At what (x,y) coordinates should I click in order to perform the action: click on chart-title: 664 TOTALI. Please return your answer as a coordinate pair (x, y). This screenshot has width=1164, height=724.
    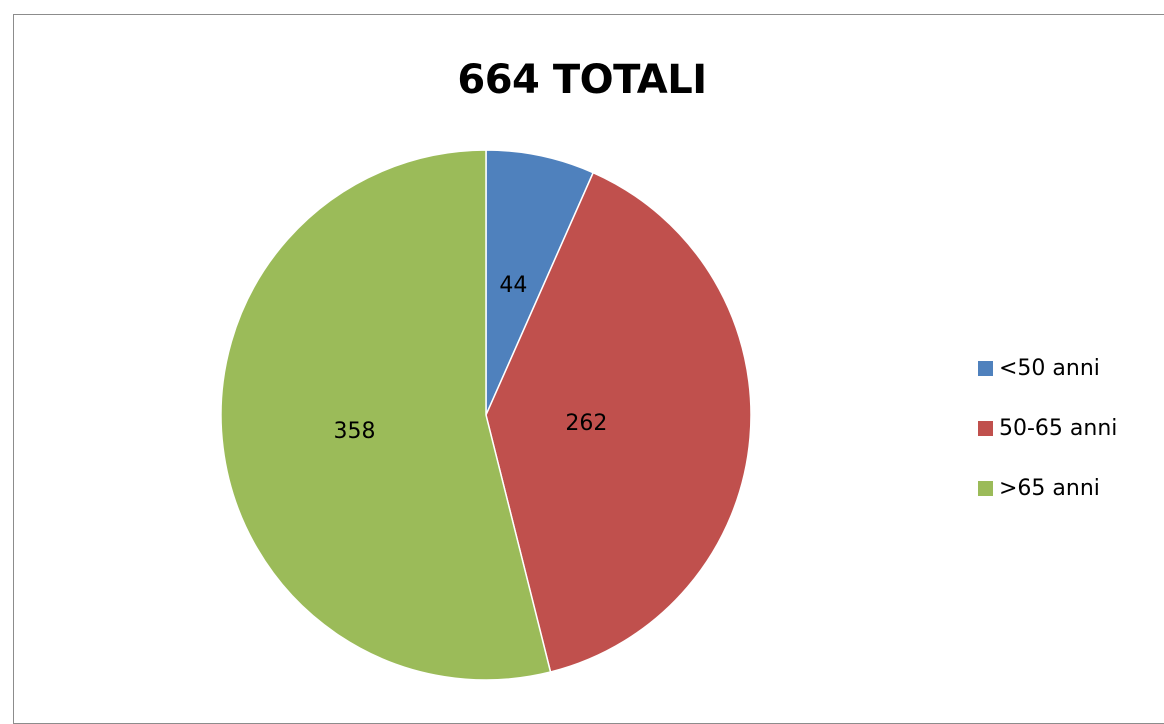
    Looking at the image, I should click on (582, 80).